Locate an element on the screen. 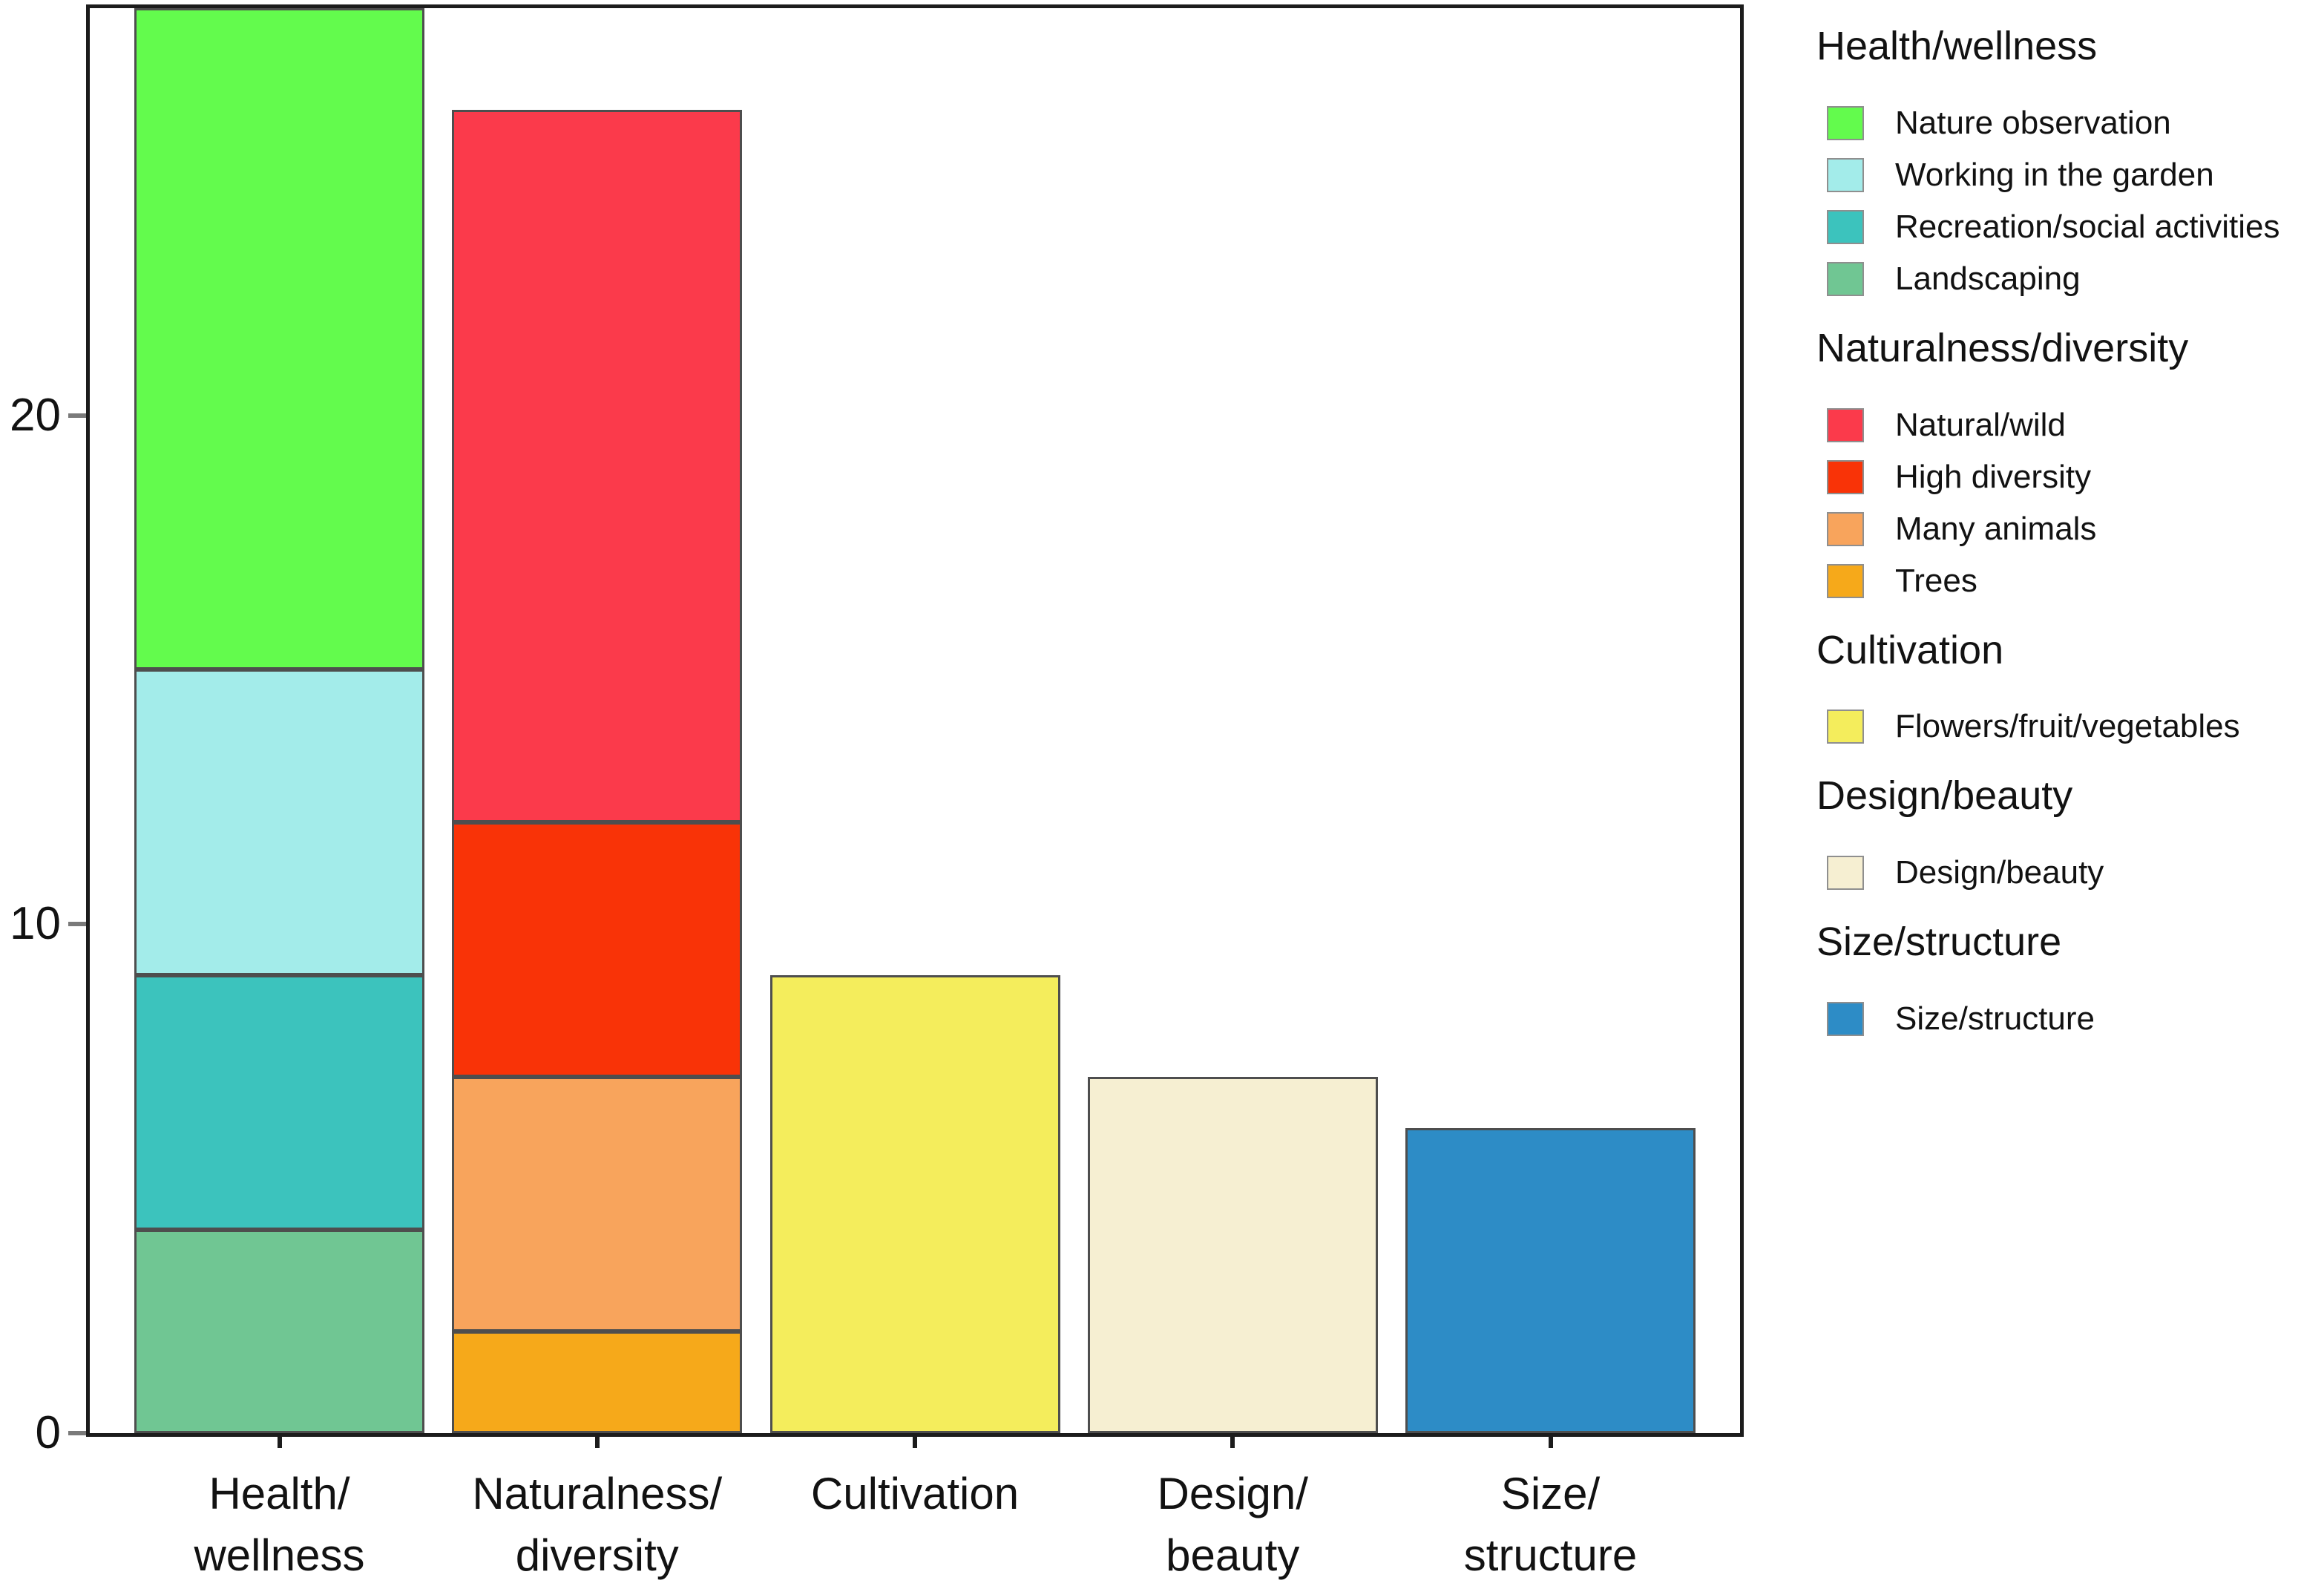 The width and height of the screenshot is (2324, 1586). x-axis-label-line: wellness is located at coordinates (279, 1555).